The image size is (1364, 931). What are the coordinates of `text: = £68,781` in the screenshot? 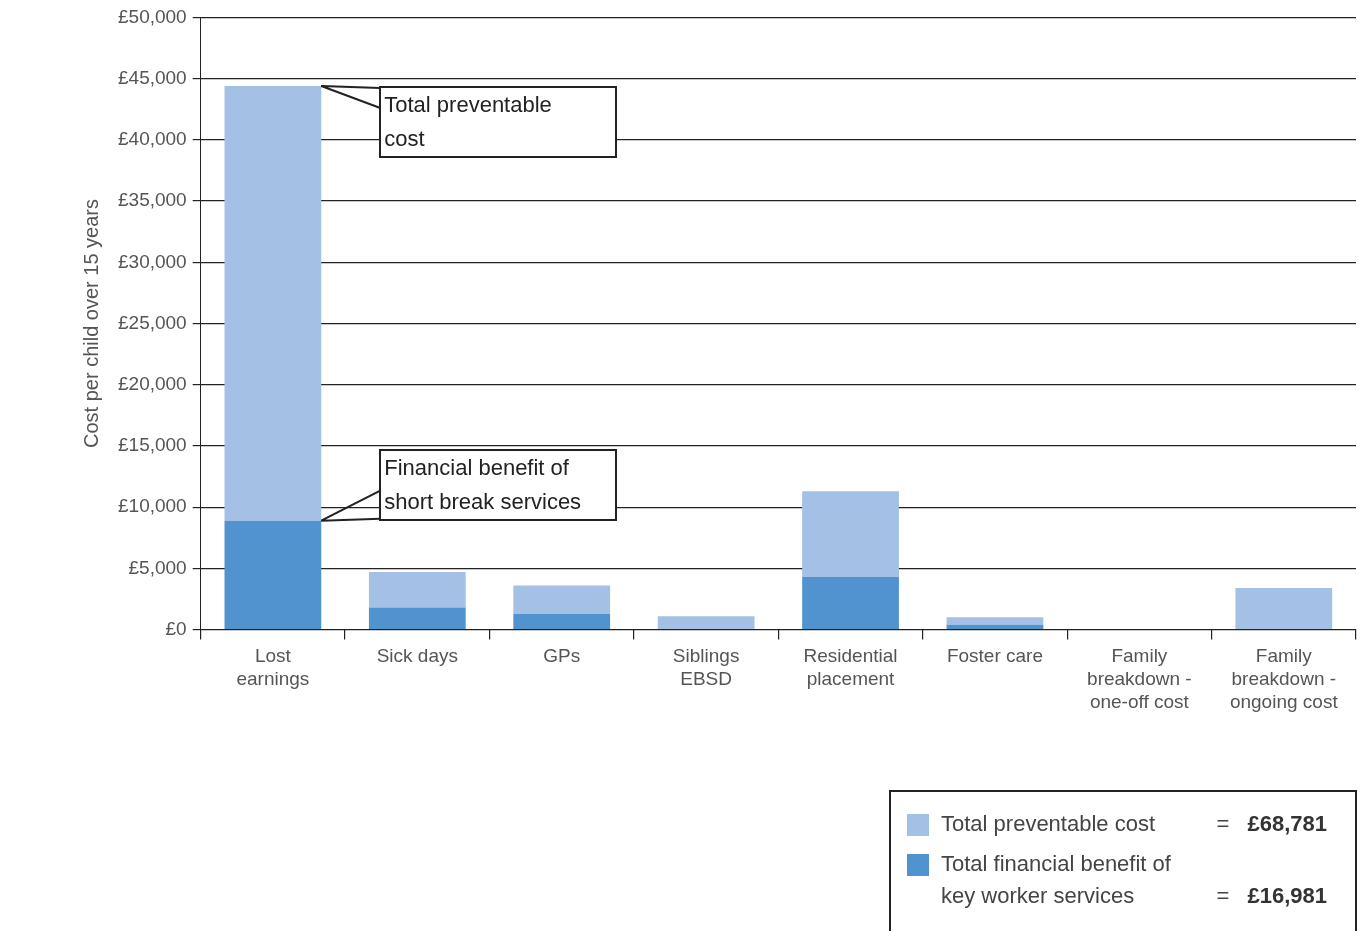 It's located at (1271, 824).